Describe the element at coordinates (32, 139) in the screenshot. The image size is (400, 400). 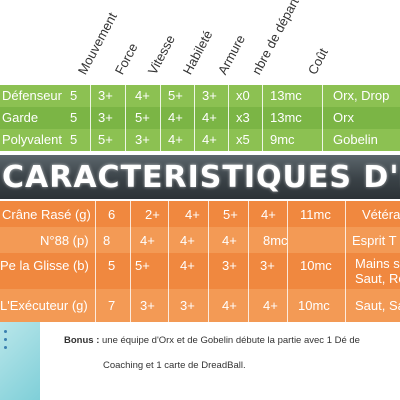
I see `player-name: Polyvalent` at that location.